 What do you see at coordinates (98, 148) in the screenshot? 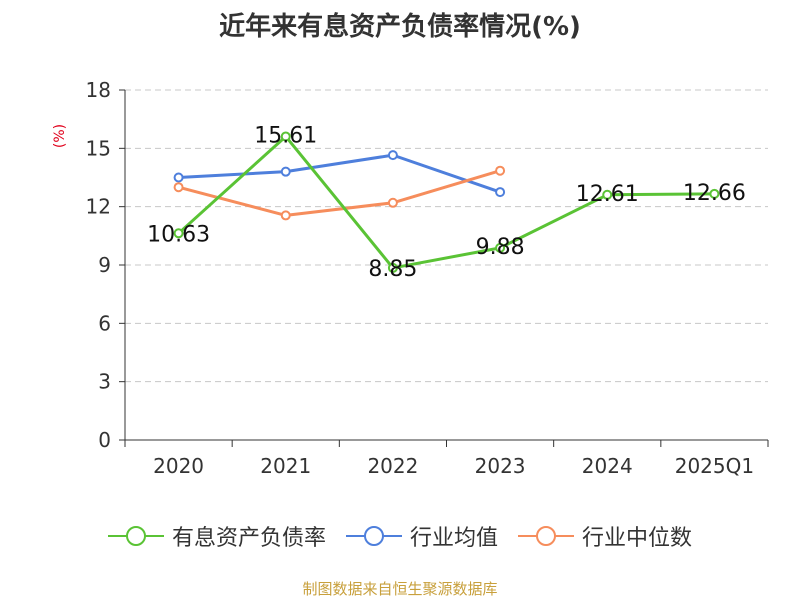
I see `y-tick-label: 15` at bounding box center [98, 148].